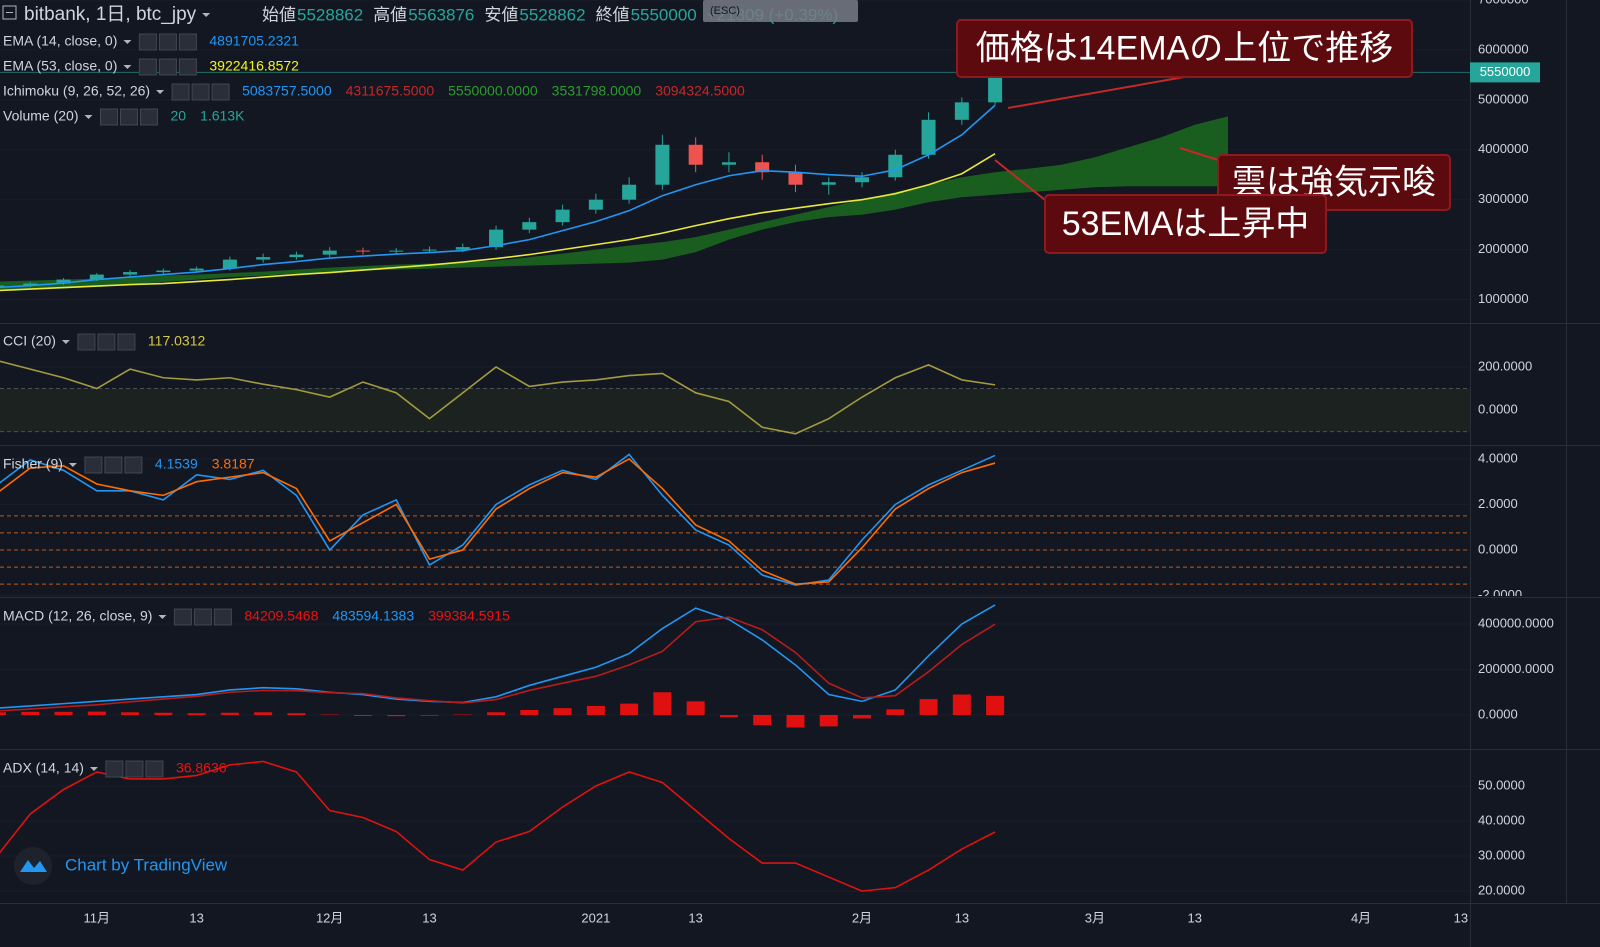  Describe the element at coordinates (373, 616) in the screenshot. I see `legend-value: 483594.1383` at that location.